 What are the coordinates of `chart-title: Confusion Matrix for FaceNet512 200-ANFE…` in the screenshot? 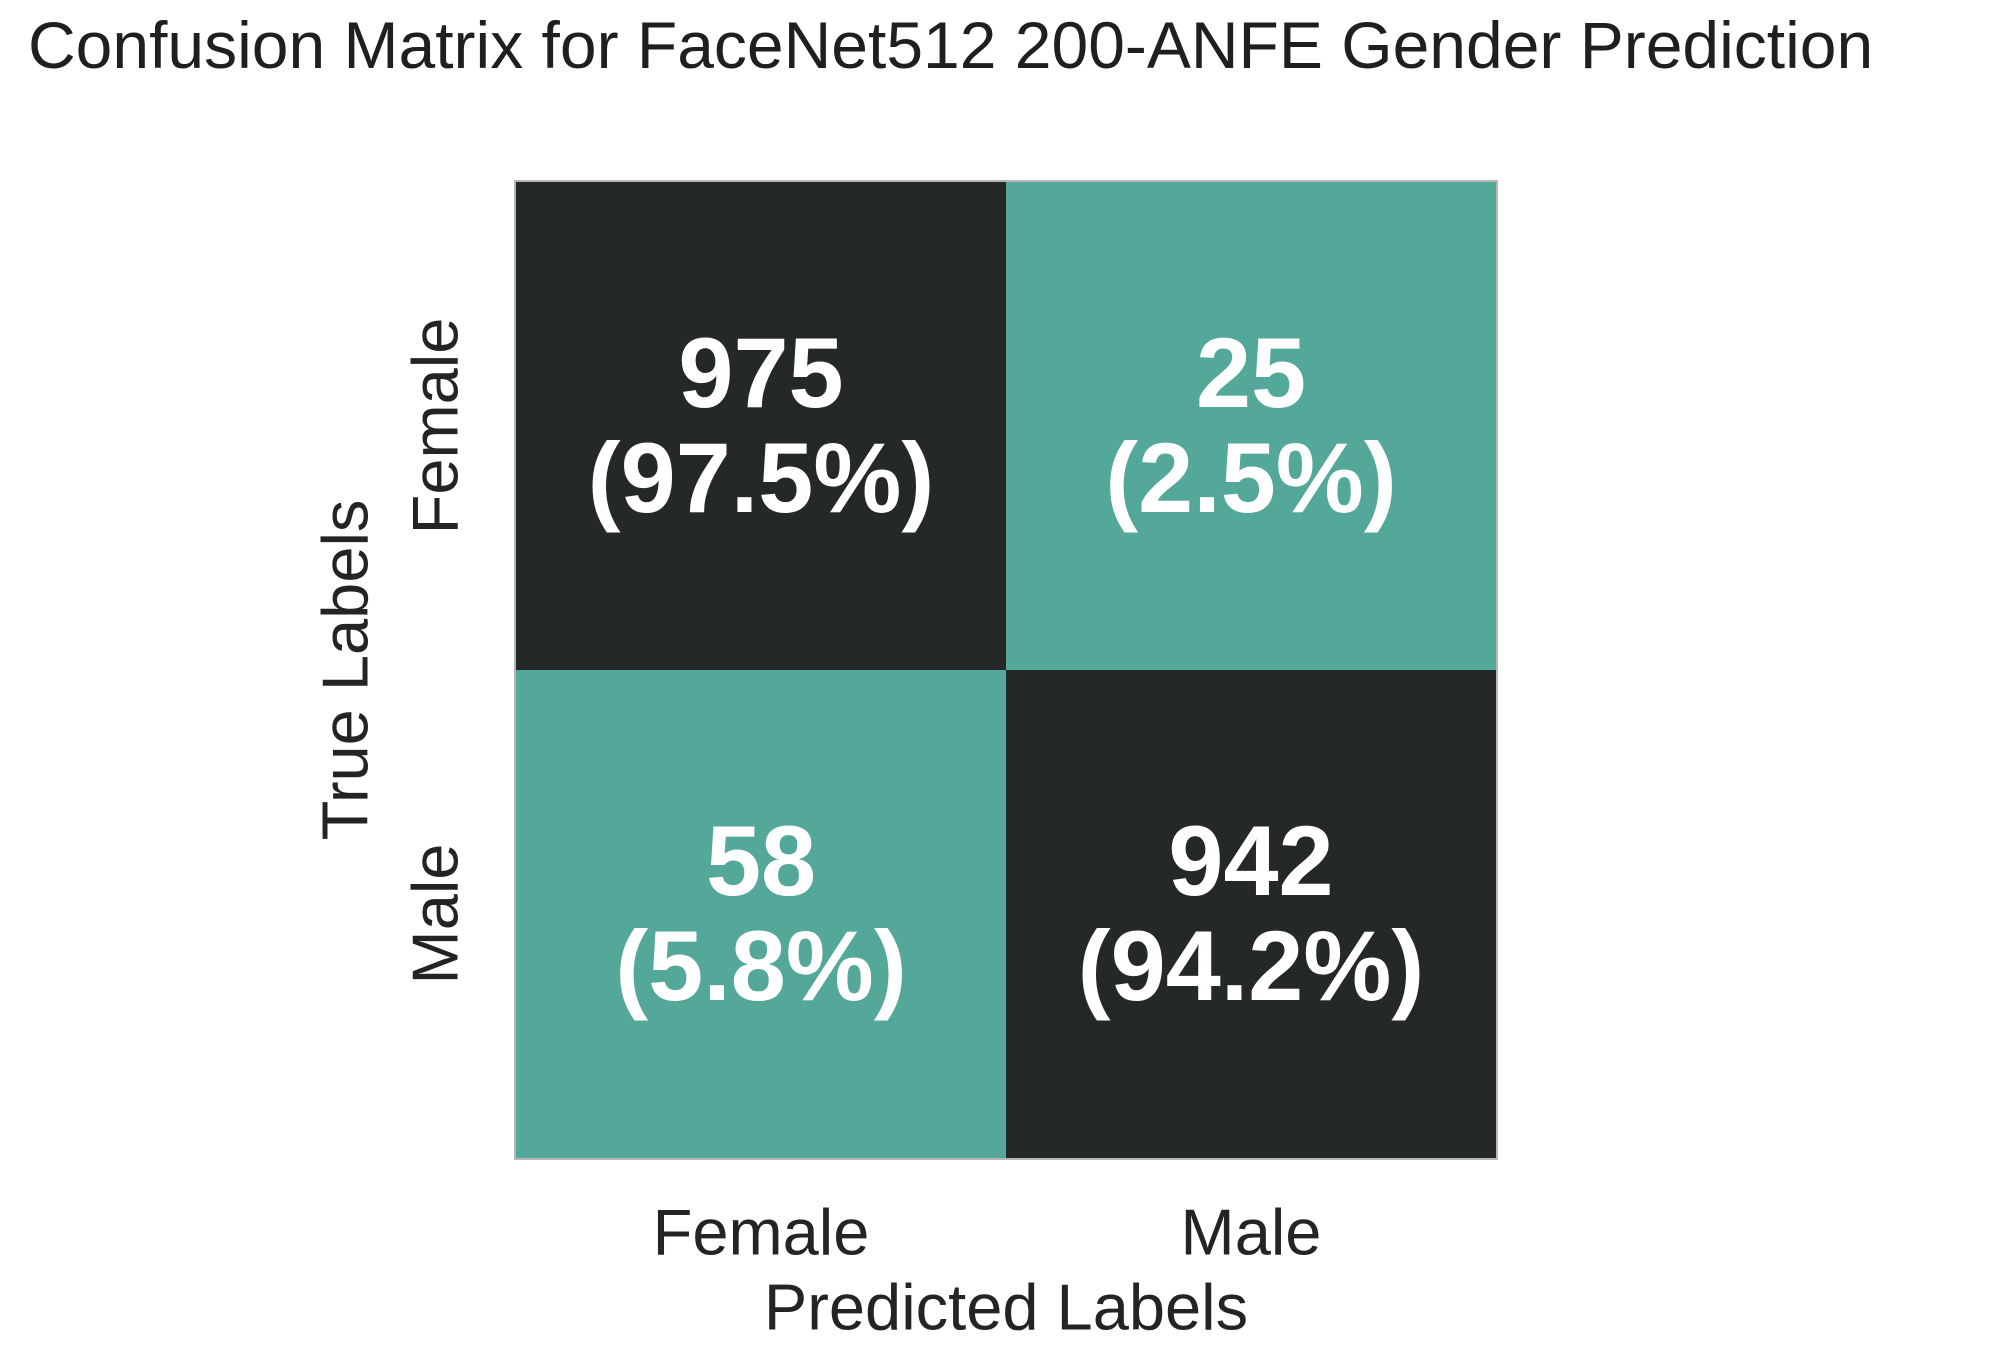 It's located at (951, 45).